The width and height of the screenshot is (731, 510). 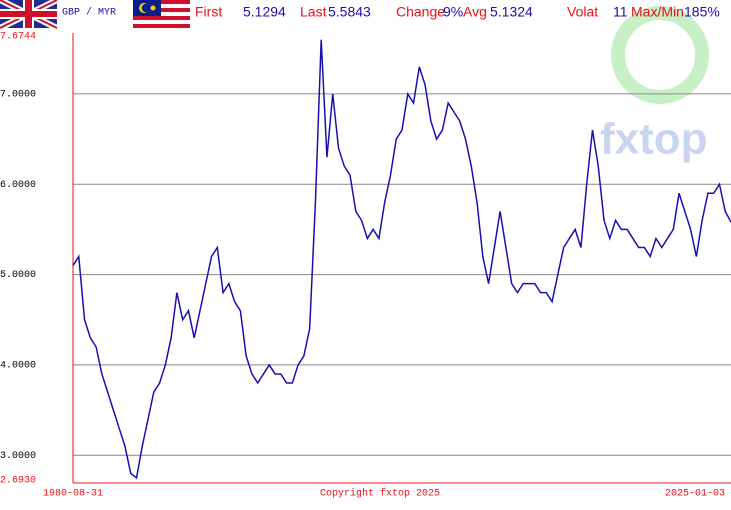 What do you see at coordinates (620, 12) in the screenshot?
I see `stat-value: 11` at bounding box center [620, 12].